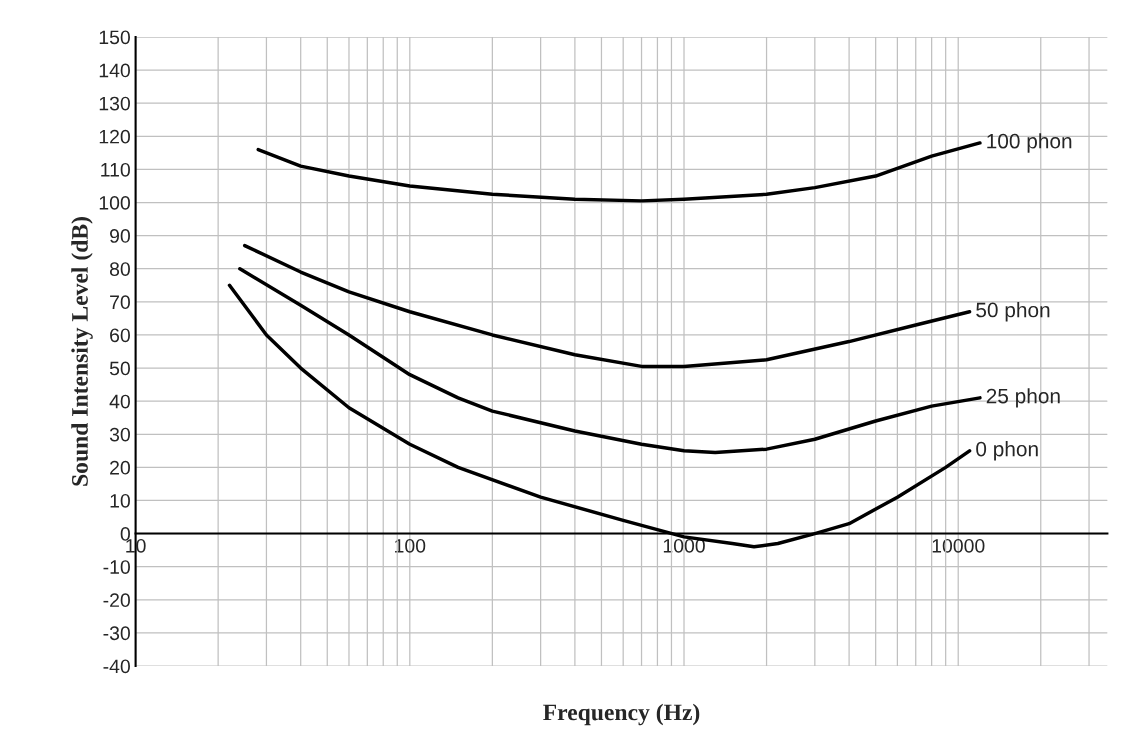 This screenshot has height=740, width=1130. Describe the element at coordinates (116, 666) in the screenshot. I see `y-tick-label: -40` at that location.